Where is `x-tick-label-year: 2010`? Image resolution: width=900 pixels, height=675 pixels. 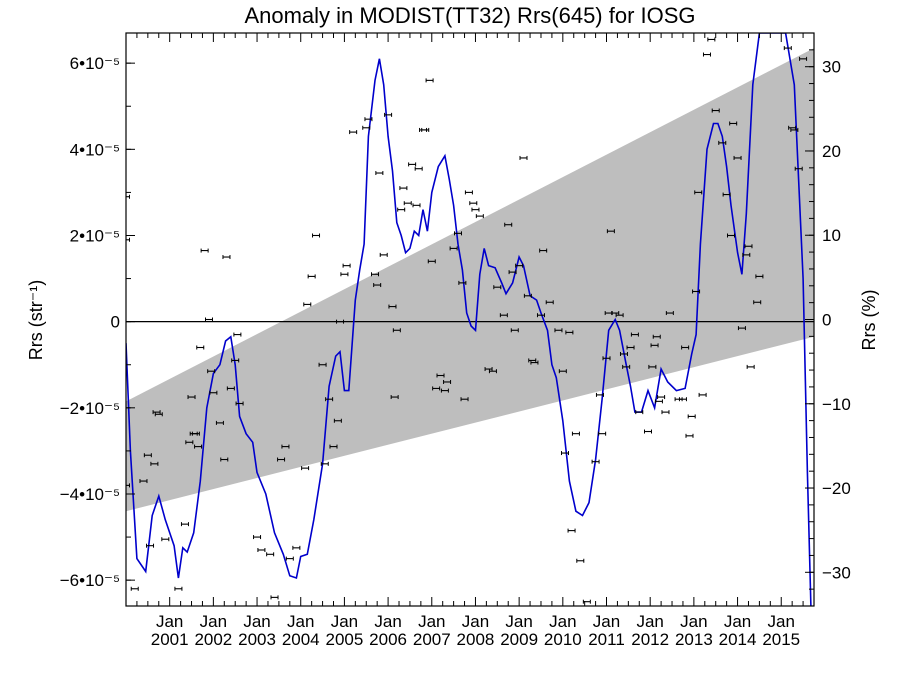
x-tick-label-year: 2010 is located at coordinates (563, 639).